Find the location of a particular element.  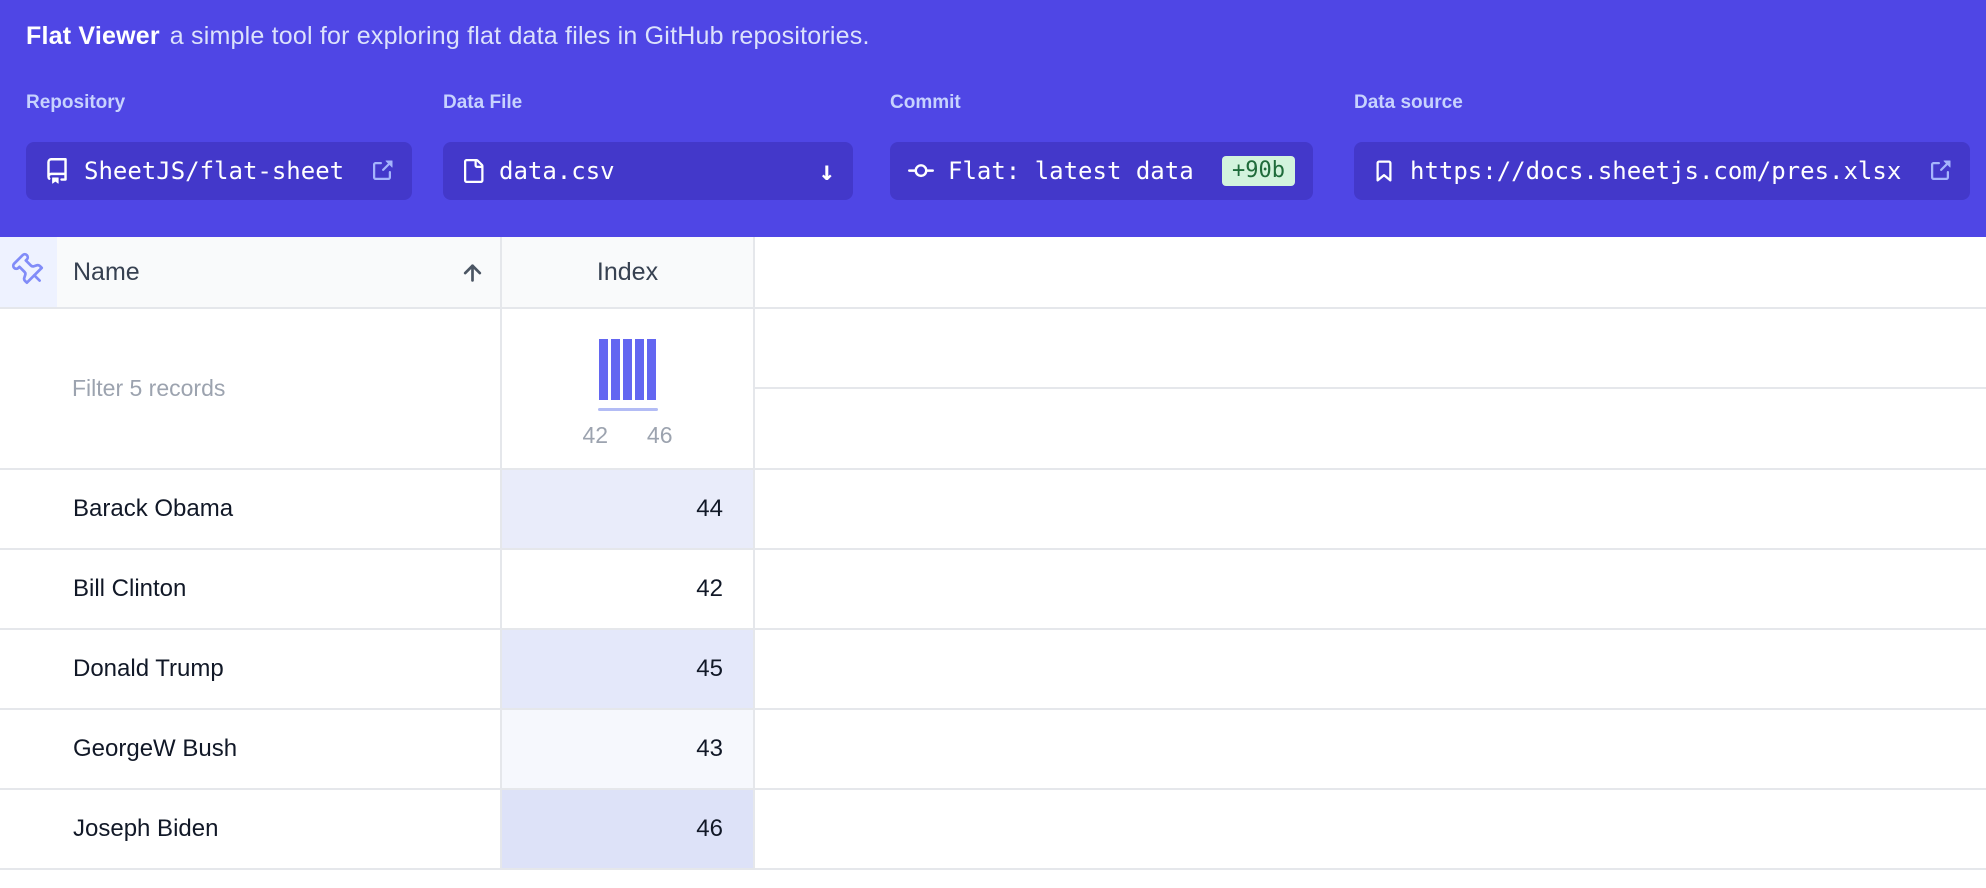

column-header-name-label: Name is located at coordinates (106, 271).